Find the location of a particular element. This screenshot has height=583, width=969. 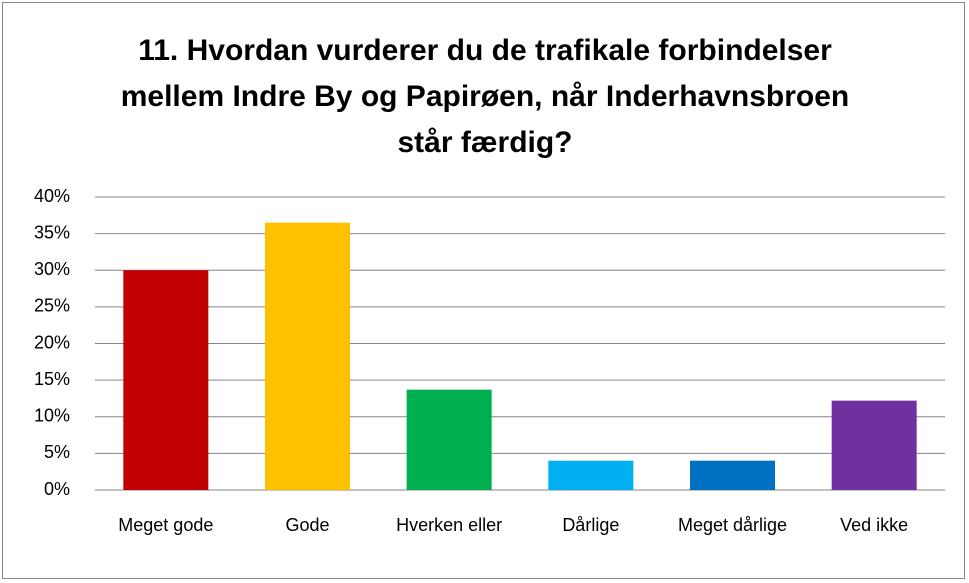

y-tick-label: 20% is located at coordinates (52, 342).